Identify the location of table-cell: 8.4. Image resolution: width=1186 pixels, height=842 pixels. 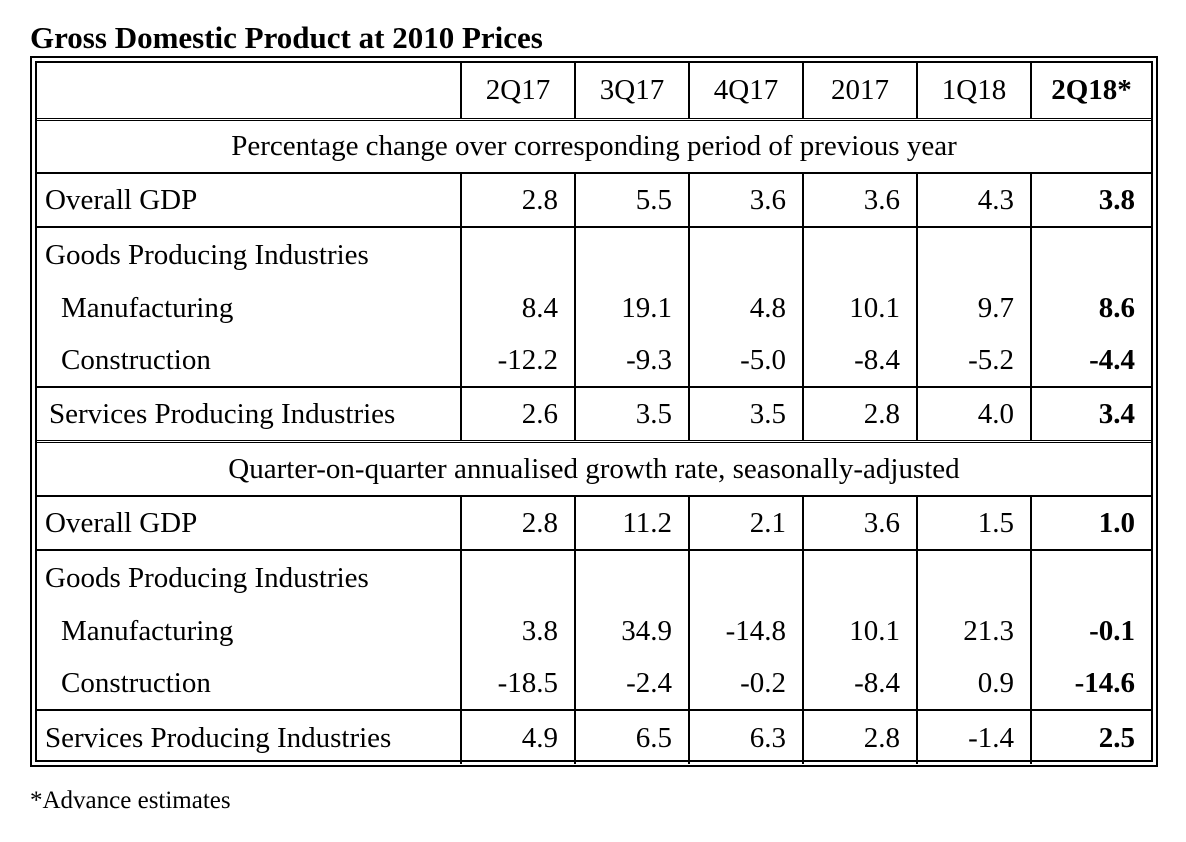
(517, 307).